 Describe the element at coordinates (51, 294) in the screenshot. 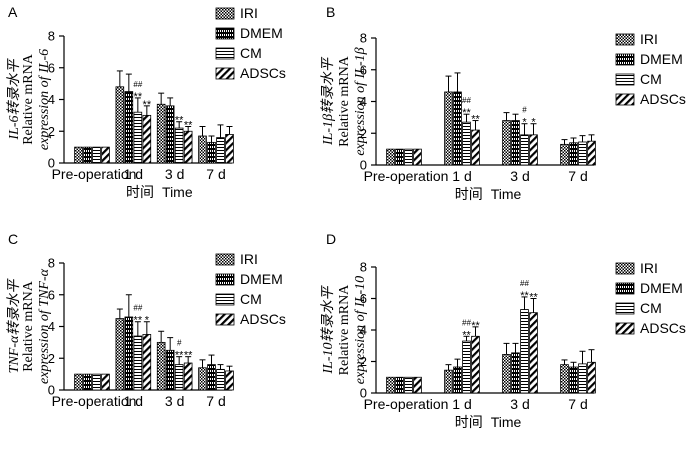

I see `y-tick-label: 6` at that location.